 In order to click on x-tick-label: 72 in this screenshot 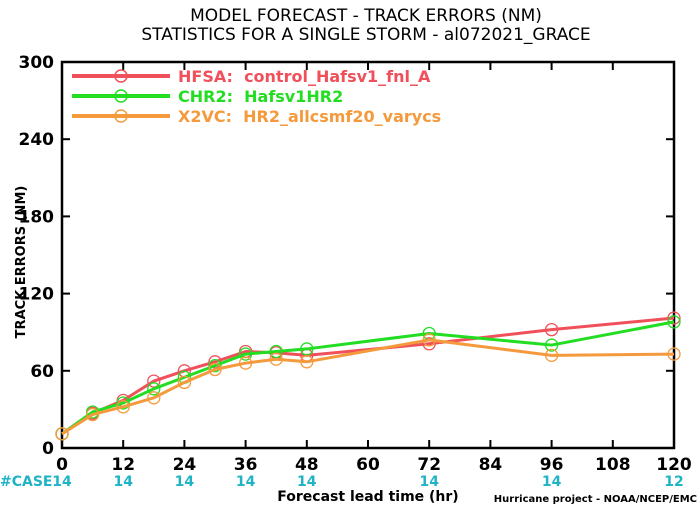, I will do `click(429, 465)`.